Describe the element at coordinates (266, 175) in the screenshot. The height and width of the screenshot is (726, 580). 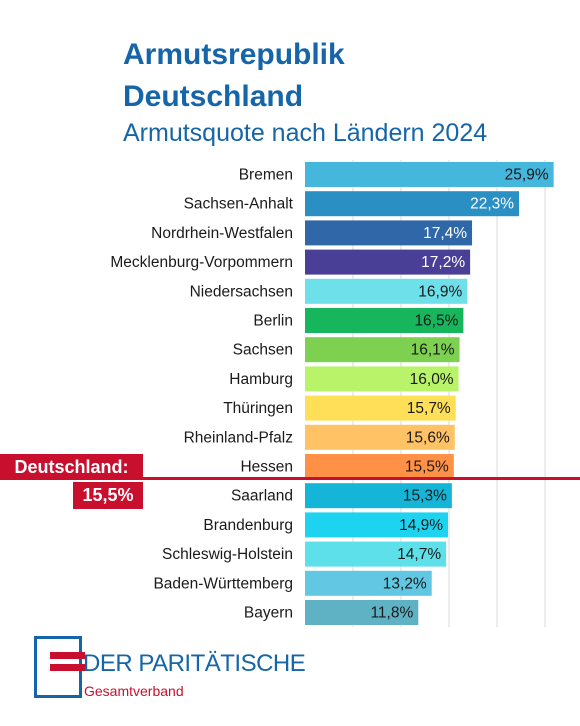
I see `category-label: Bremen` at that location.